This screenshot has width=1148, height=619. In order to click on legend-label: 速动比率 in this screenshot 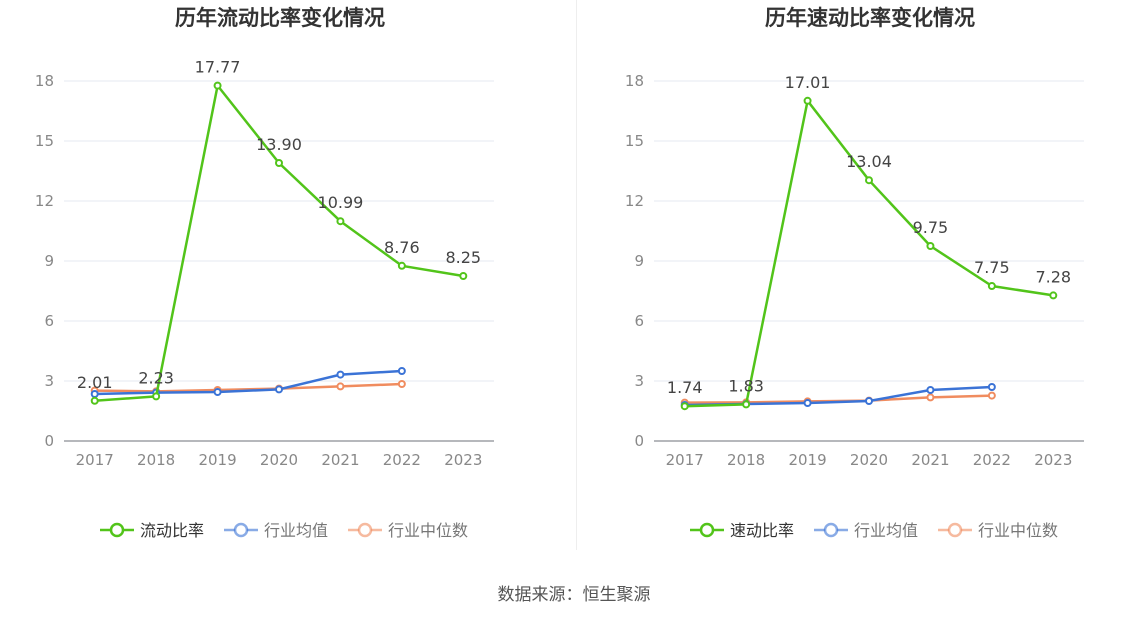, I will do `click(762, 530)`.